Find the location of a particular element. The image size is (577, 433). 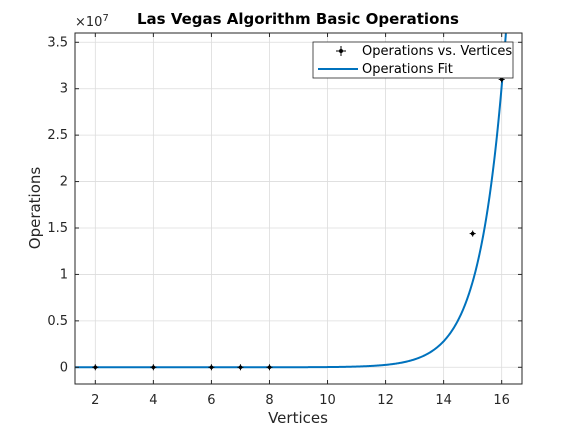

x-axis-label: Vertices is located at coordinates (298, 418).